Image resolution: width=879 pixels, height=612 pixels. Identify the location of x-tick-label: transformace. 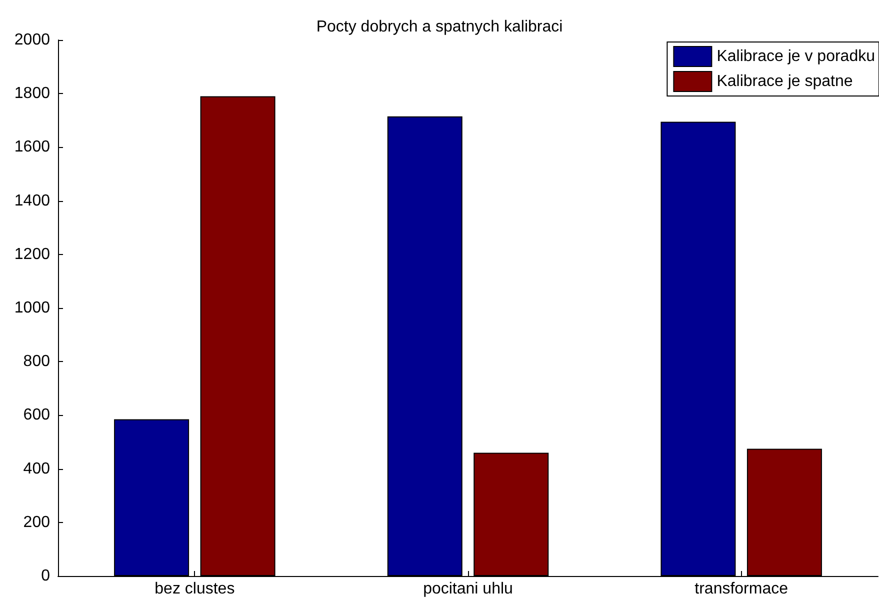
(741, 589).